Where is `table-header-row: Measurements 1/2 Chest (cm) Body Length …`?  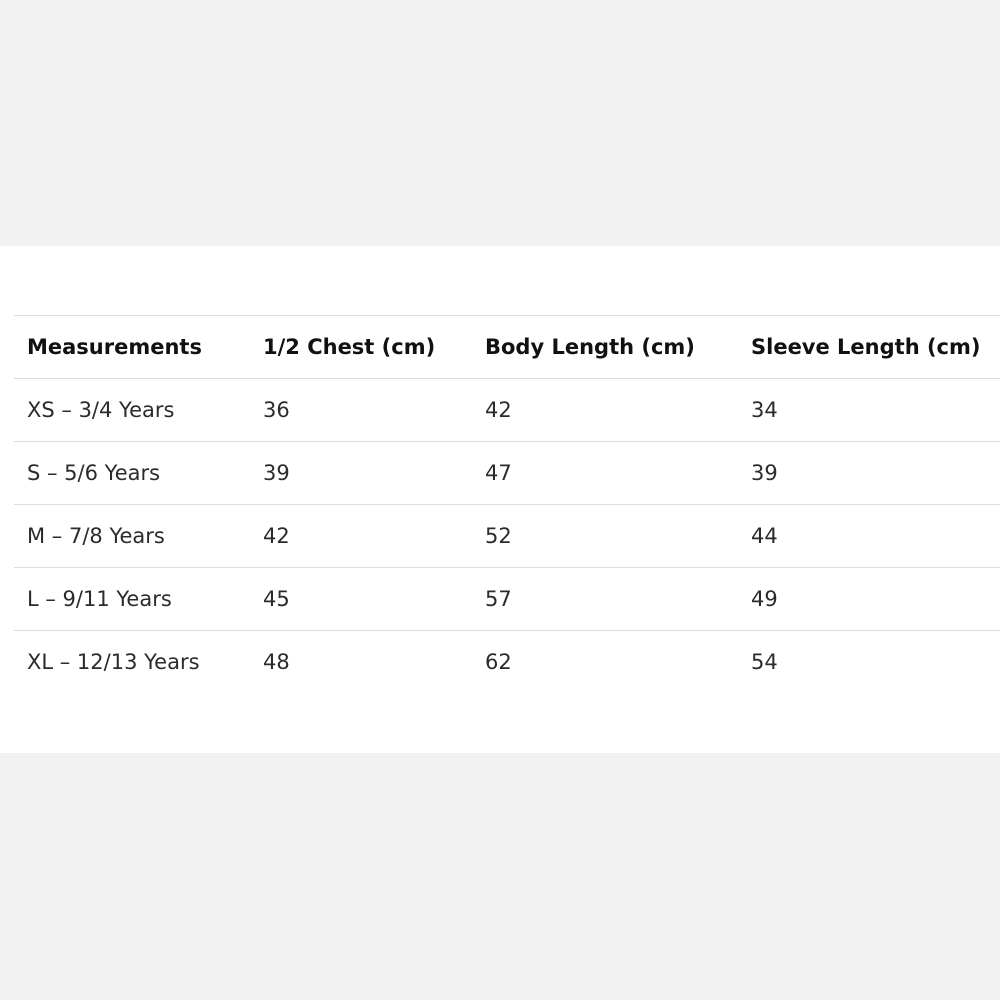 table-header-row: Measurements 1/2 Chest (cm) Body Length … is located at coordinates (507, 347).